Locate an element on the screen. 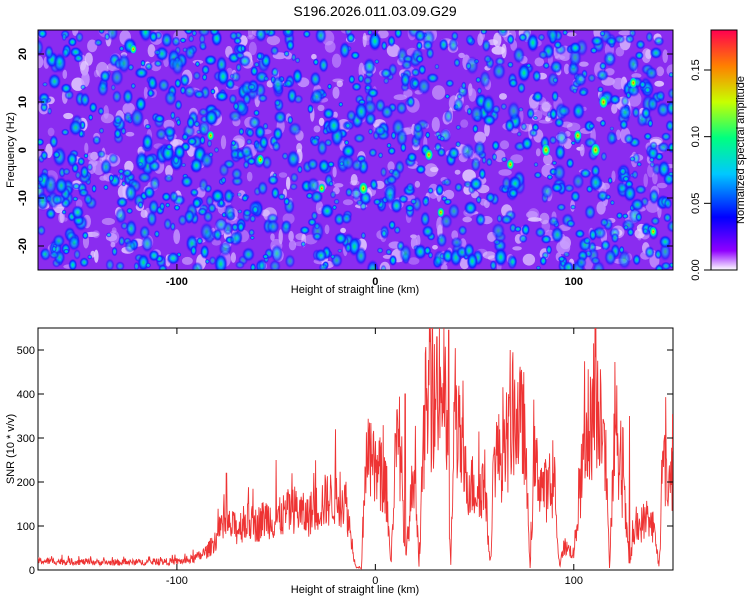 This screenshot has width=750, height=600. colorbar-ticks: 0.00 0.05 0.10 0.15 is located at coordinates (700, 170).